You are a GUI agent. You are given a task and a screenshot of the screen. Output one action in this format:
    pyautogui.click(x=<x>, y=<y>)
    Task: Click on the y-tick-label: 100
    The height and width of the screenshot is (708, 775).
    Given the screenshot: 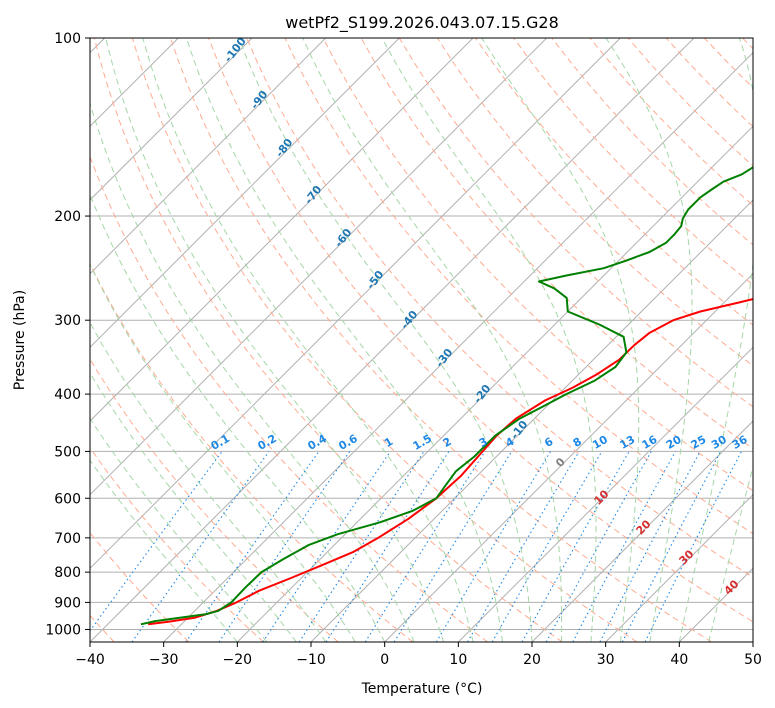 What is the action you would take?
    pyautogui.click(x=67, y=39)
    